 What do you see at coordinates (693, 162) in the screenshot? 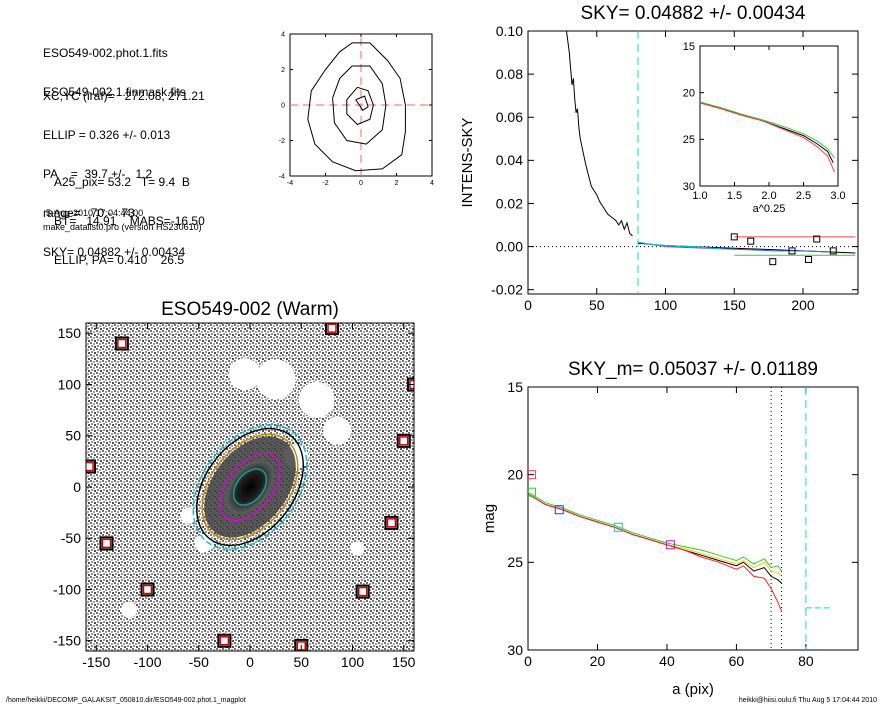
I see `sky-frame` at bounding box center [693, 162].